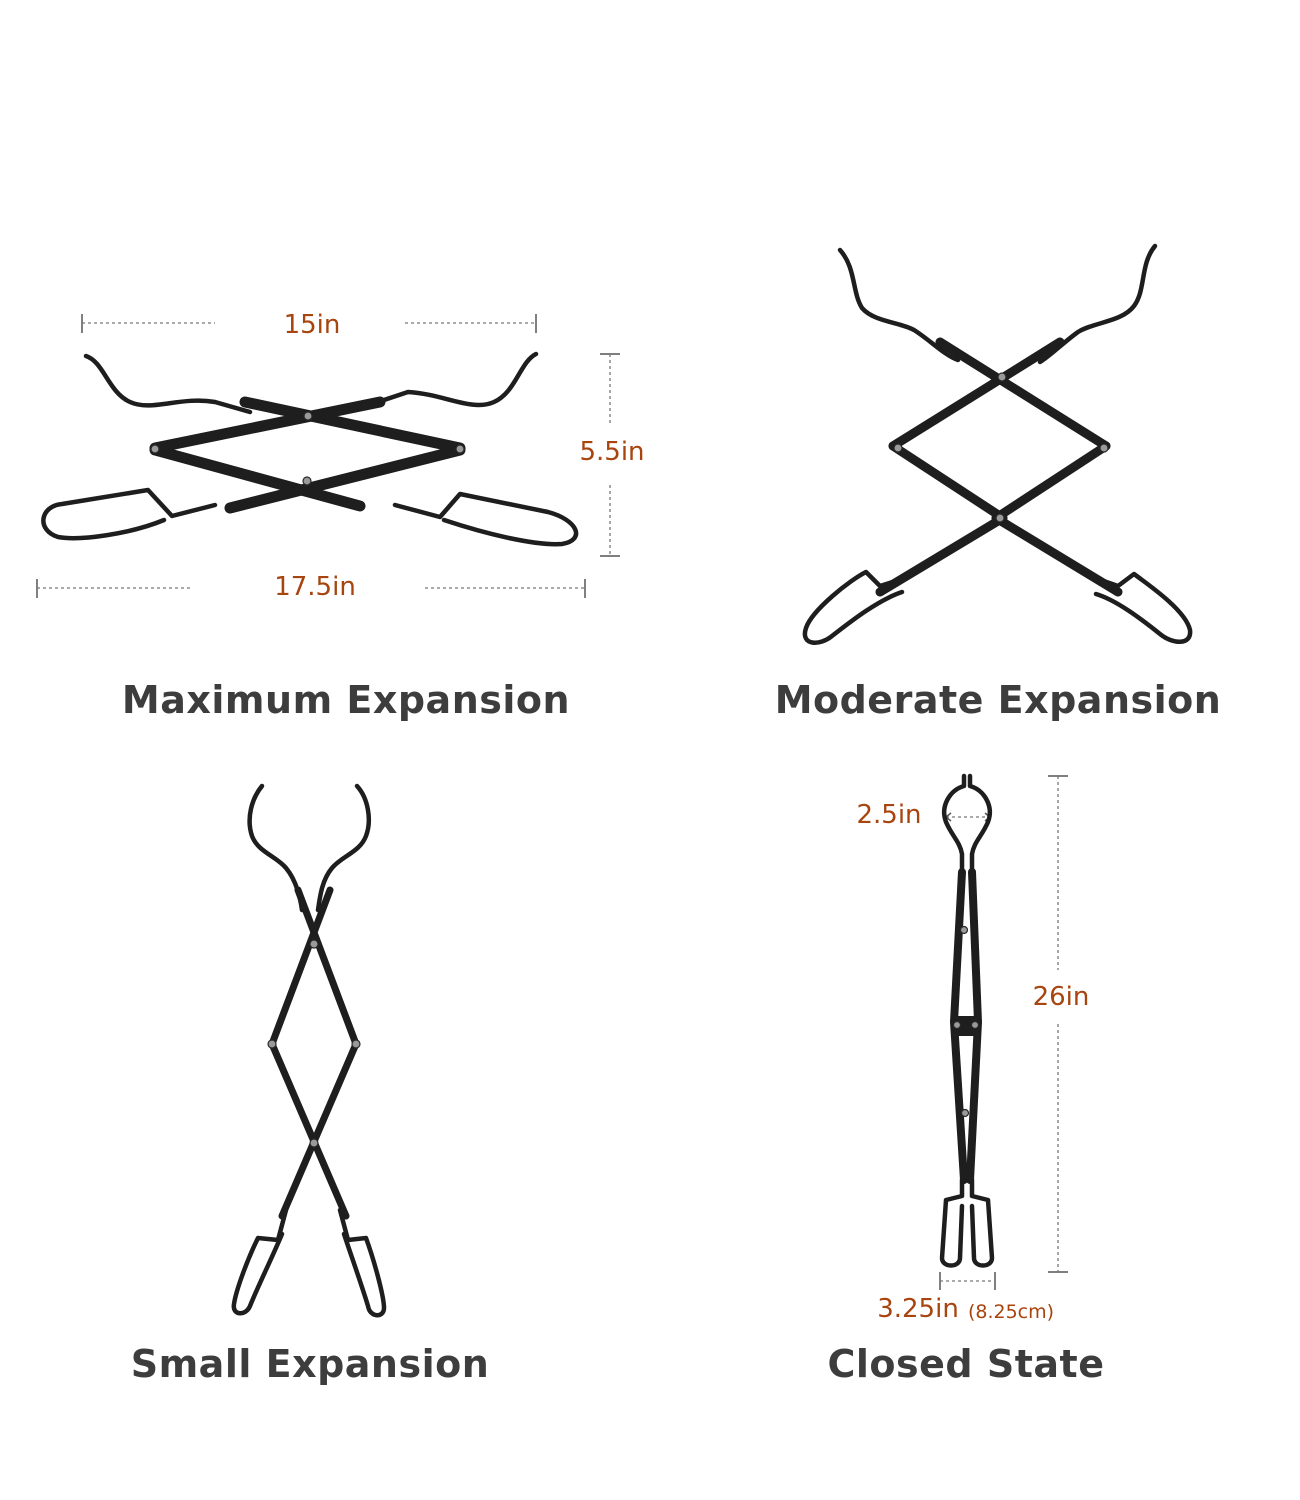 The width and height of the screenshot is (1300, 1500). I want to click on maximum-expansion-panel: 15in 5.5in 17.5in, so click(340, 516).